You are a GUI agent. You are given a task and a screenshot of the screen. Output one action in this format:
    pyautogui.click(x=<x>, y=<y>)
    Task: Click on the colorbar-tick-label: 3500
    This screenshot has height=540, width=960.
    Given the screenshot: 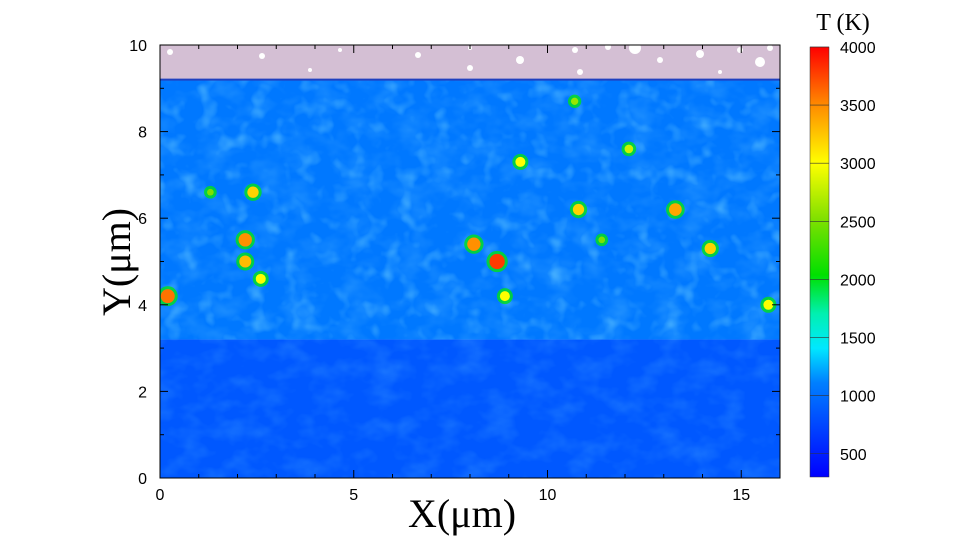 What is the action you would take?
    pyautogui.click(x=858, y=106)
    